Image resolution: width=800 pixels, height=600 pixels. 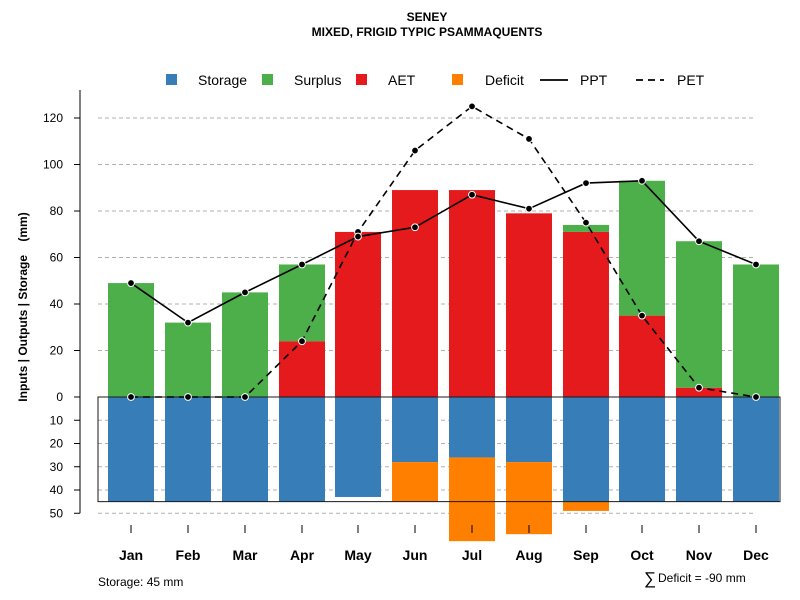 What do you see at coordinates (528, 555) in the screenshot?
I see `x-tick-label-aug: Aug` at bounding box center [528, 555].